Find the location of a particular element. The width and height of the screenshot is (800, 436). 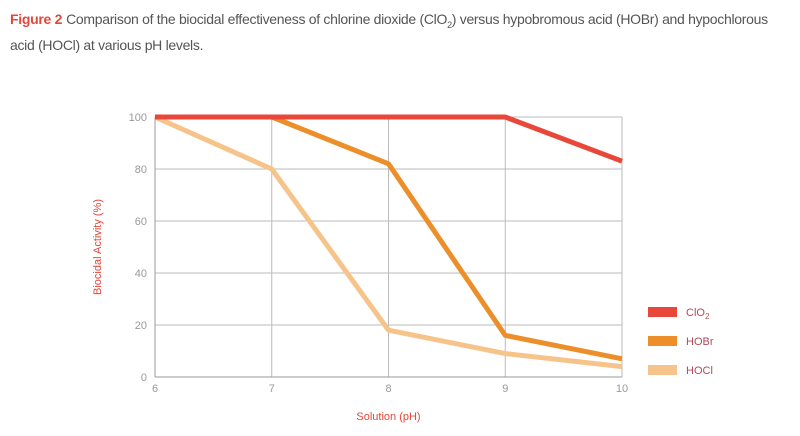

legend-swatch-hobr is located at coordinates (662, 341).